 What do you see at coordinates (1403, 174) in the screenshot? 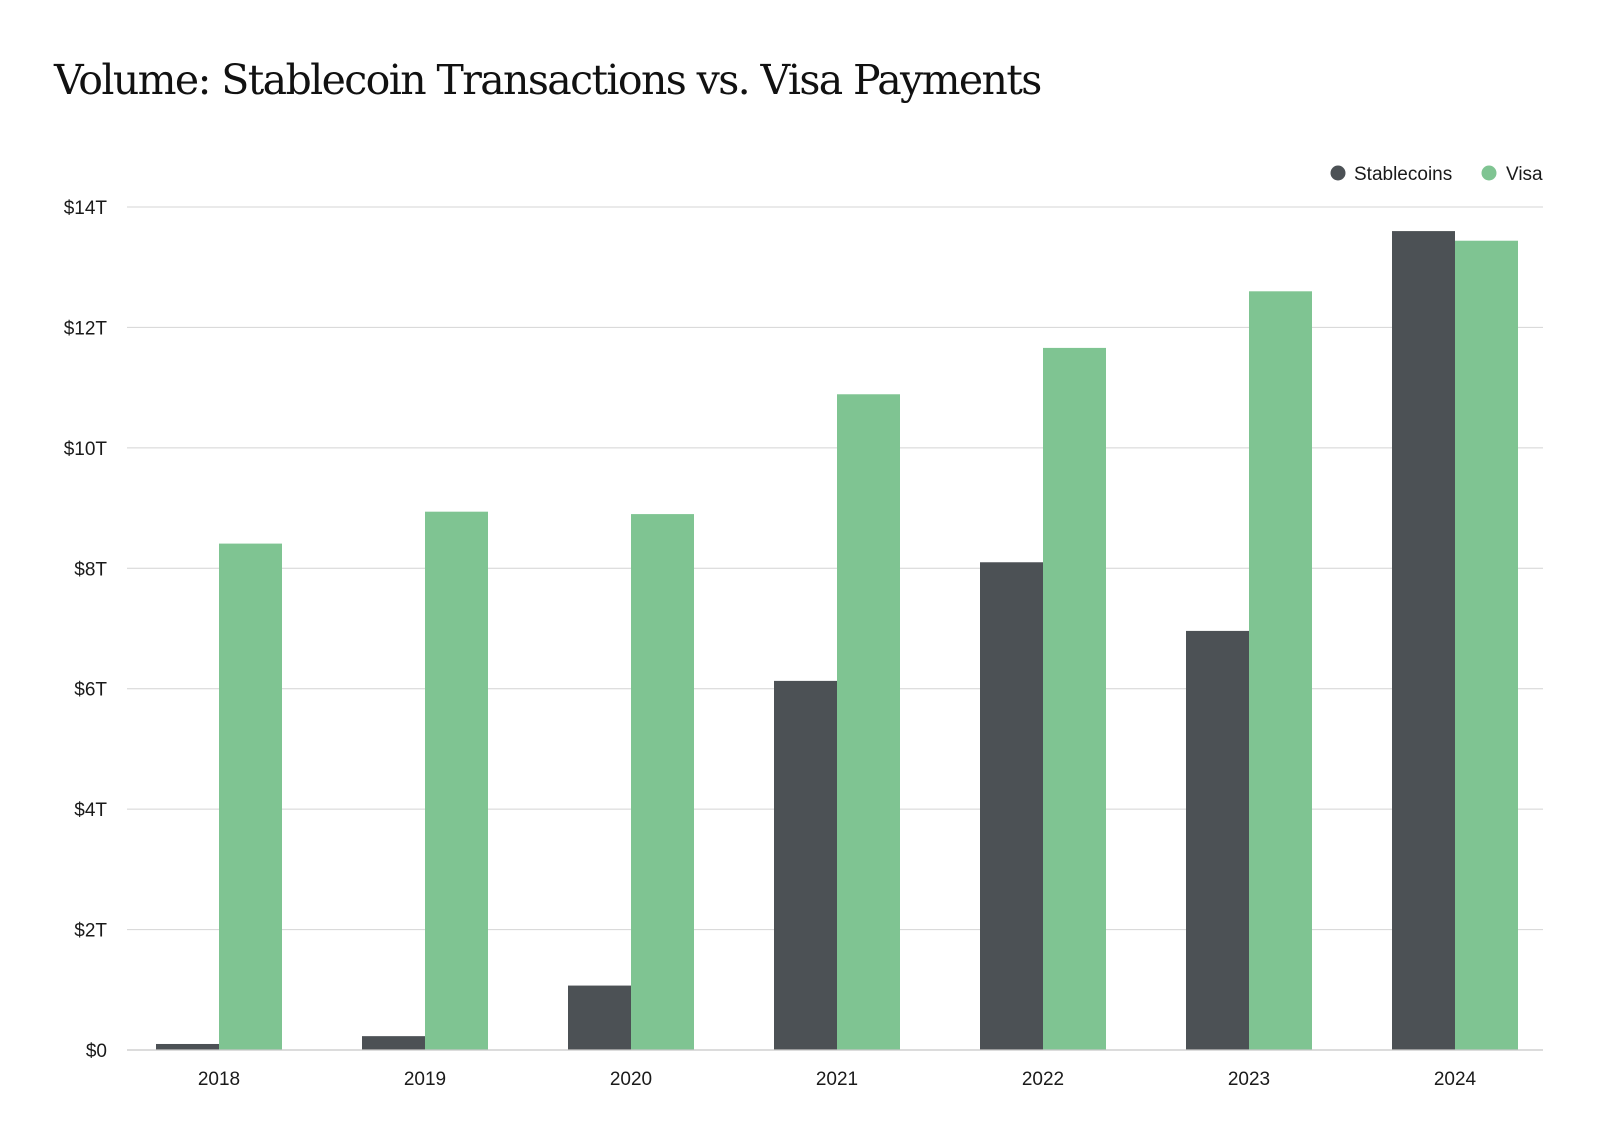
I see `legend-label: Stablecoins` at bounding box center [1403, 174].